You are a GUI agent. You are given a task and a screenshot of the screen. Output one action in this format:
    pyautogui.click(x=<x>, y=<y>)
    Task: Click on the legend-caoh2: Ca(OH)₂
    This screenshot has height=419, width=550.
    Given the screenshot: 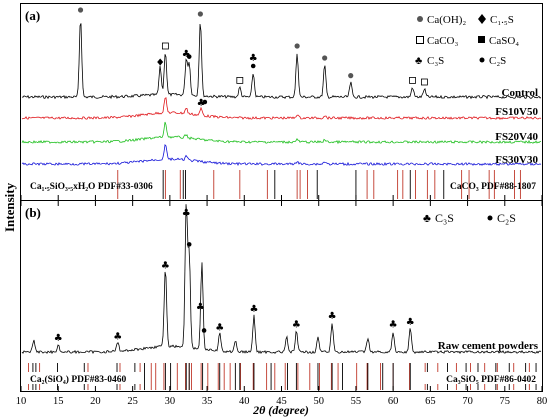 What is the action you would take?
    pyautogui.click(x=446, y=20)
    